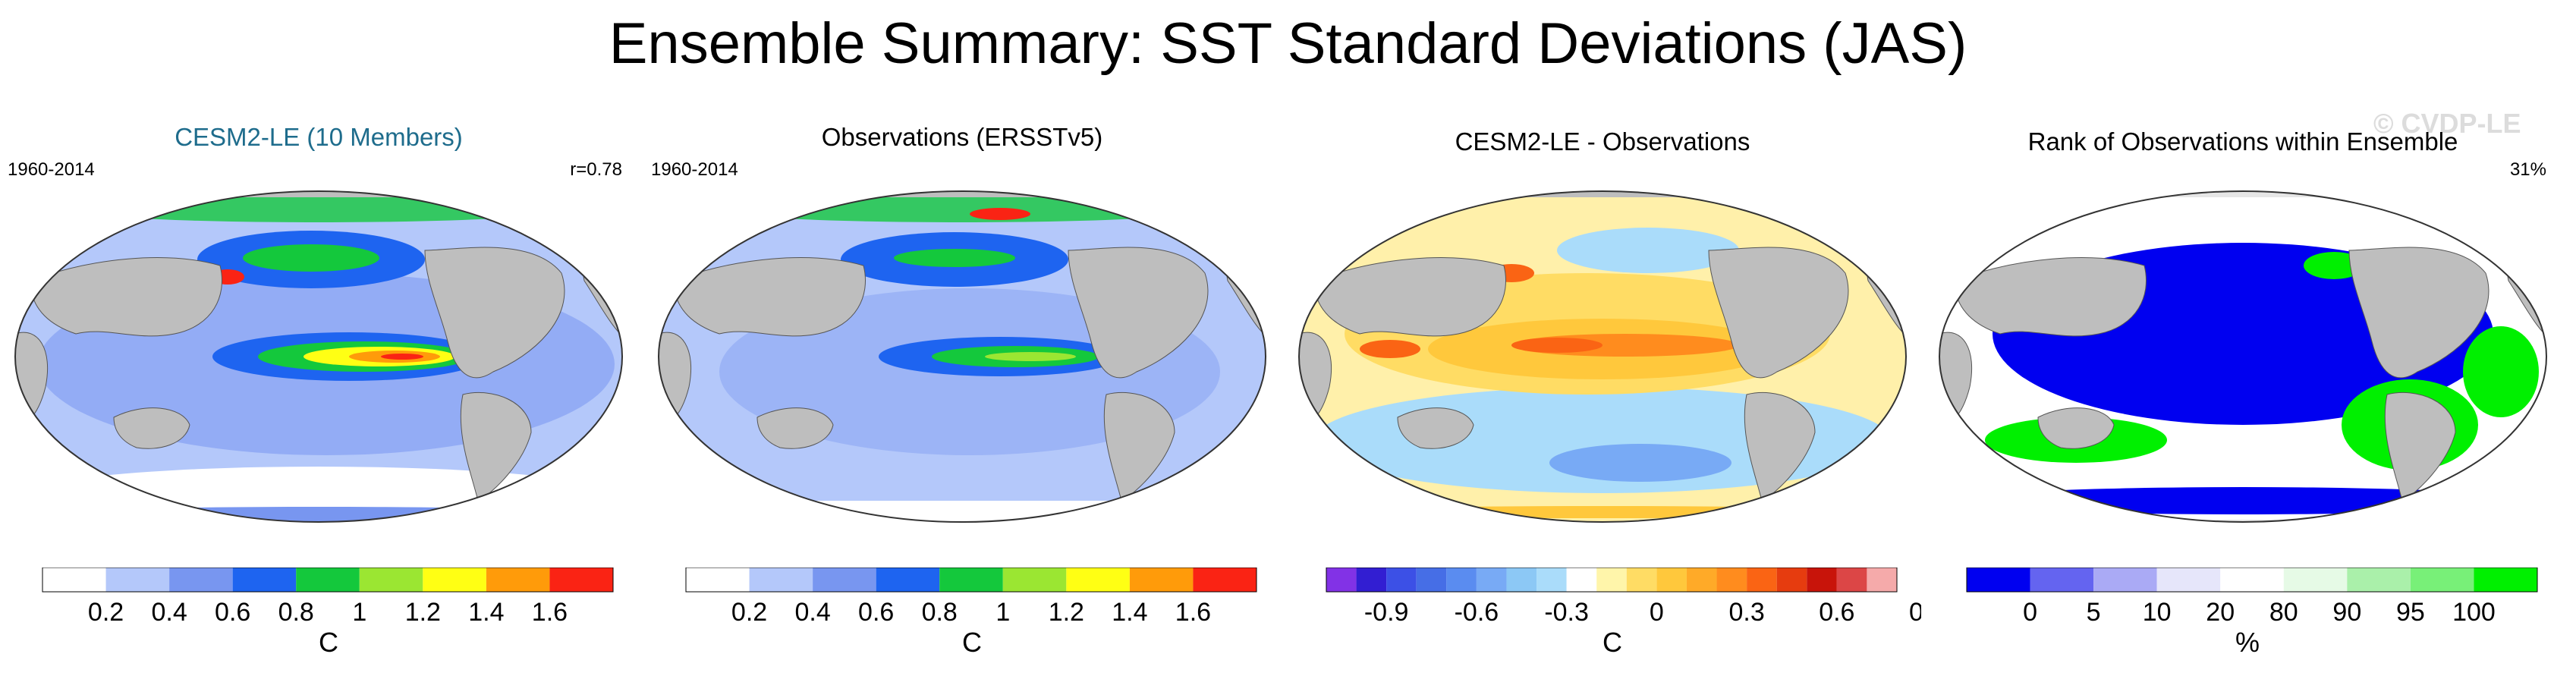  What do you see at coordinates (2283, 612) in the screenshot?
I see `colorbar-tick-label: 80` at bounding box center [2283, 612].